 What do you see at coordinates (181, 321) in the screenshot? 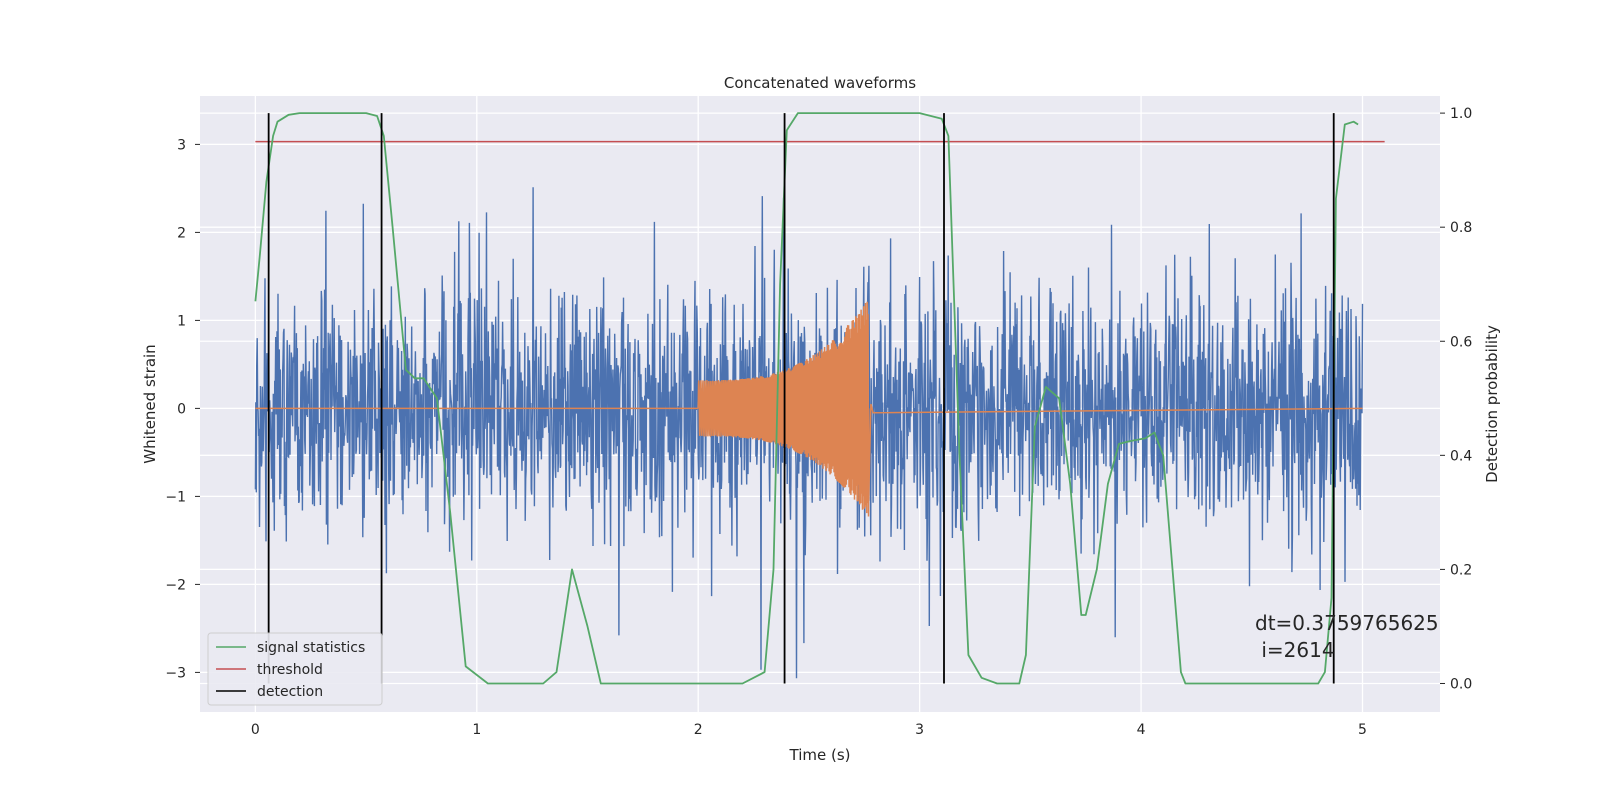
I see `y-tick-label: 1` at bounding box center [181, 321].